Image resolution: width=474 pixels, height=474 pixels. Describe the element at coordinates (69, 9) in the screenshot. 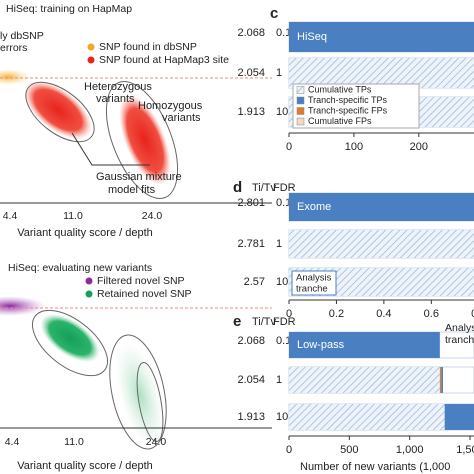

I see `panel-title: HiSeq: training on HapMap` at that location.